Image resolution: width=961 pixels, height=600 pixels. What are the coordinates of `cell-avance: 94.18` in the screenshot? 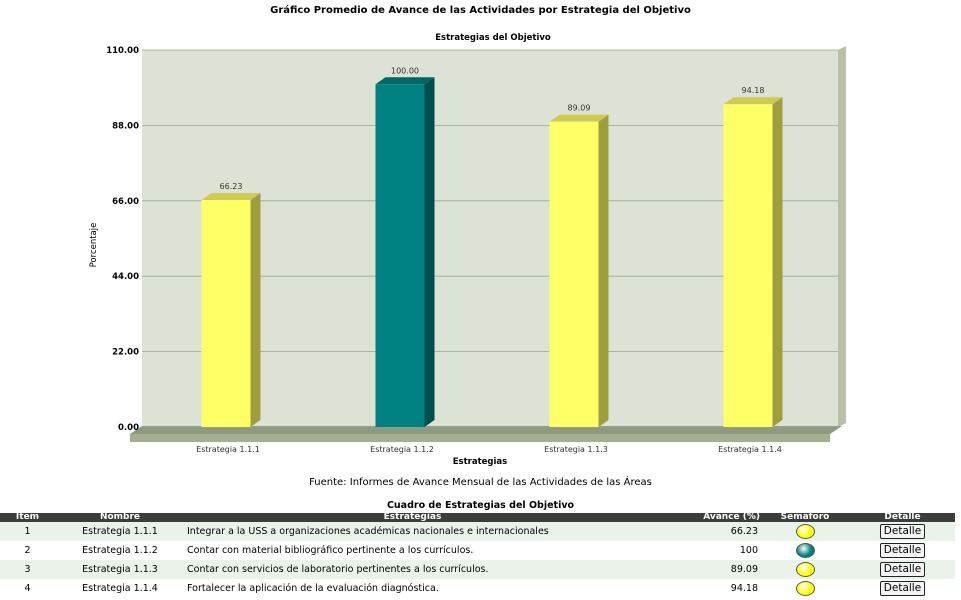 It's located at (700, 588).